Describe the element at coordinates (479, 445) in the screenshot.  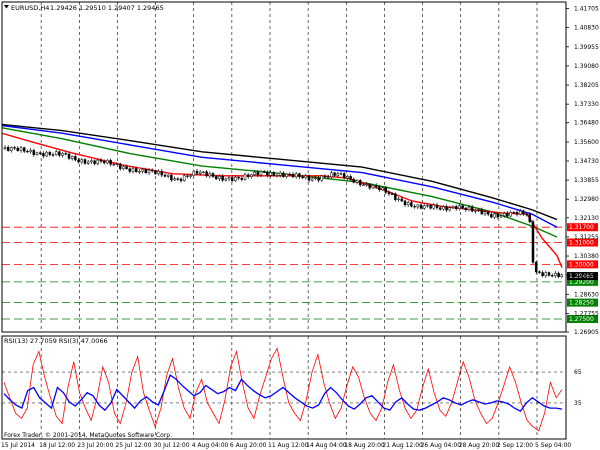
I see `time-tick-label: 28 Aug 20:00` at that location.